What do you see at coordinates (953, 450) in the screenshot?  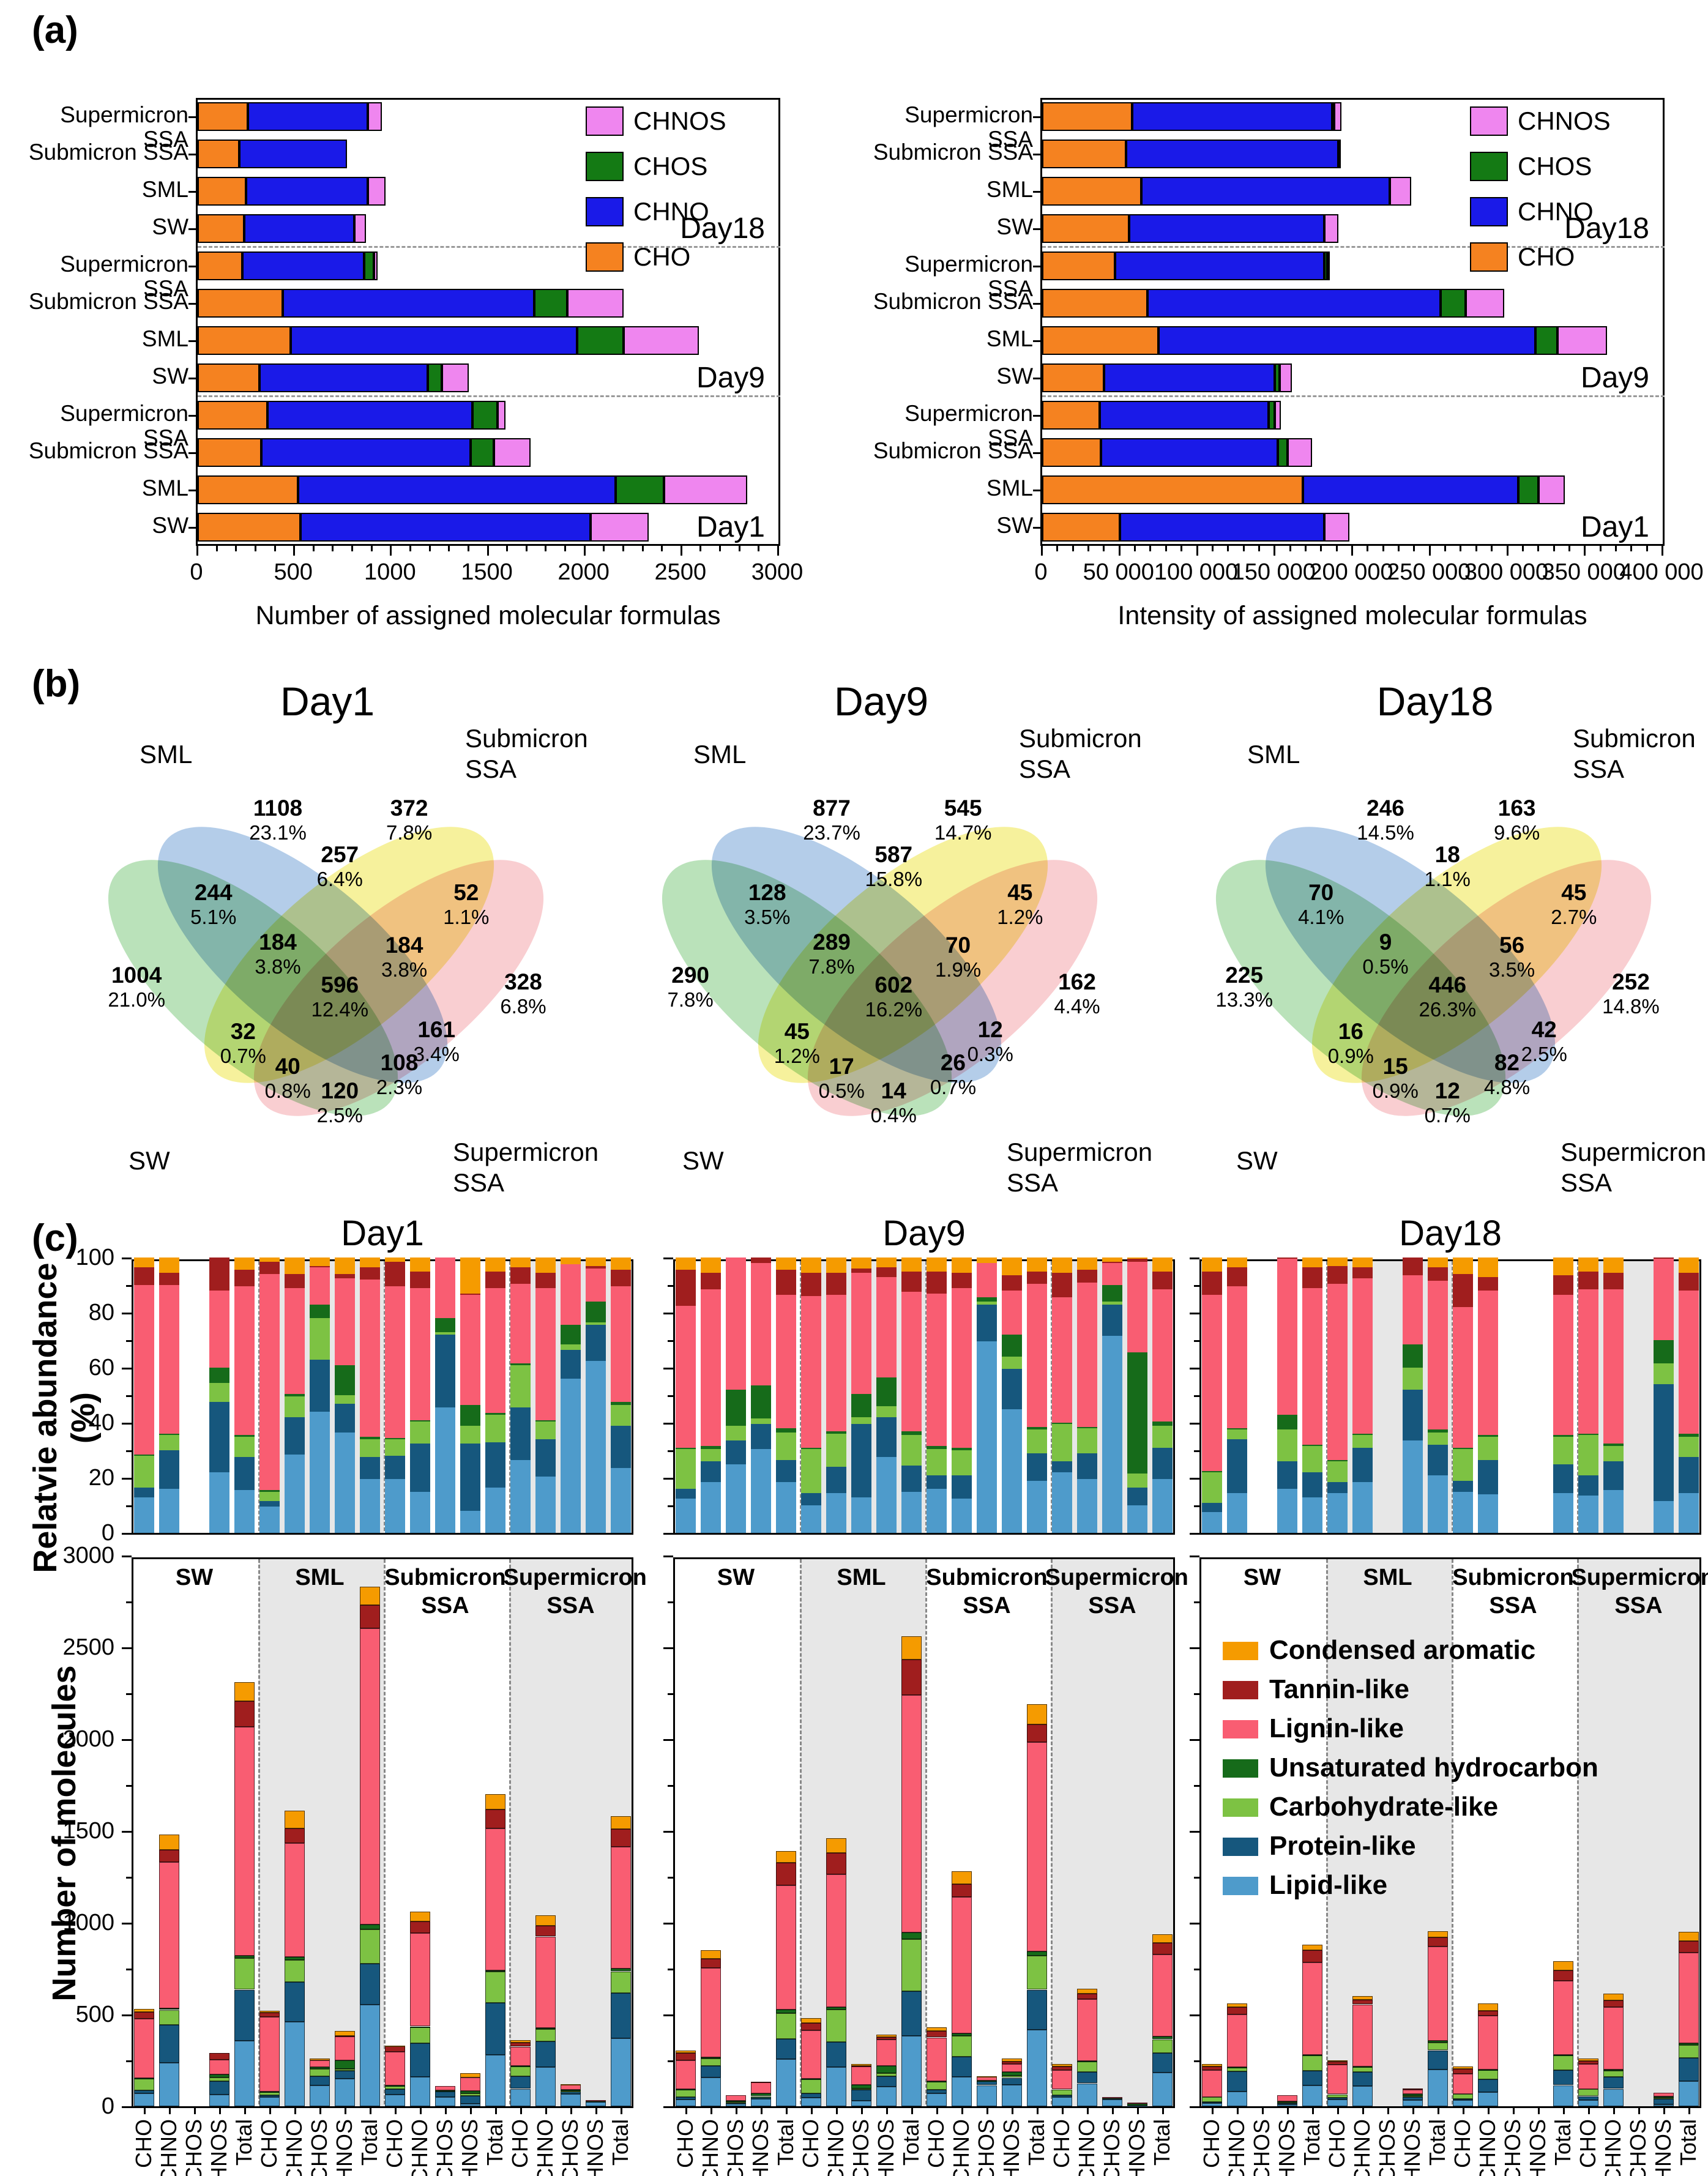 I see `row-label-intensity: Submicron SSA` at bounding box center [953, 450].